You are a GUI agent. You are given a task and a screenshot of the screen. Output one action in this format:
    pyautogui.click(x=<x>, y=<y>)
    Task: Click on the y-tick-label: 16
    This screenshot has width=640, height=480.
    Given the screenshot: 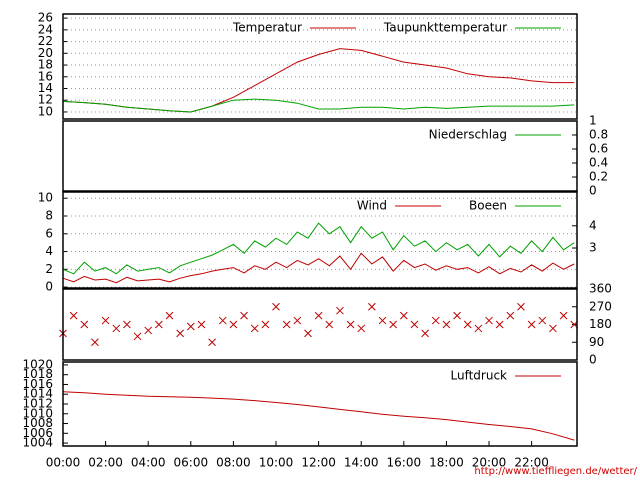 What is the action you would take?
    pyautogui.click(x=45, y=76)
    